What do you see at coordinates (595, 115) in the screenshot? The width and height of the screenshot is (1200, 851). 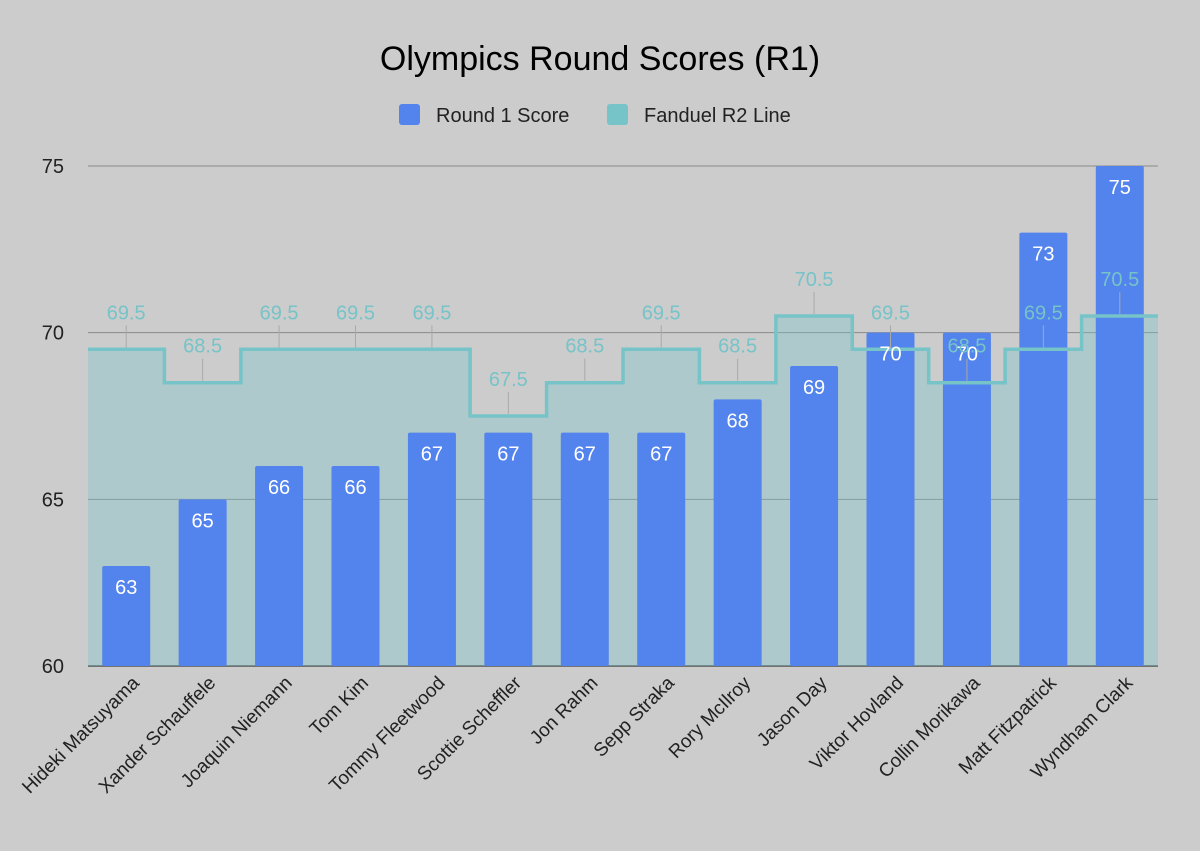 I see `legend: Round 1 Score Fanduel R2 Line` at bounding box center [595, 115].